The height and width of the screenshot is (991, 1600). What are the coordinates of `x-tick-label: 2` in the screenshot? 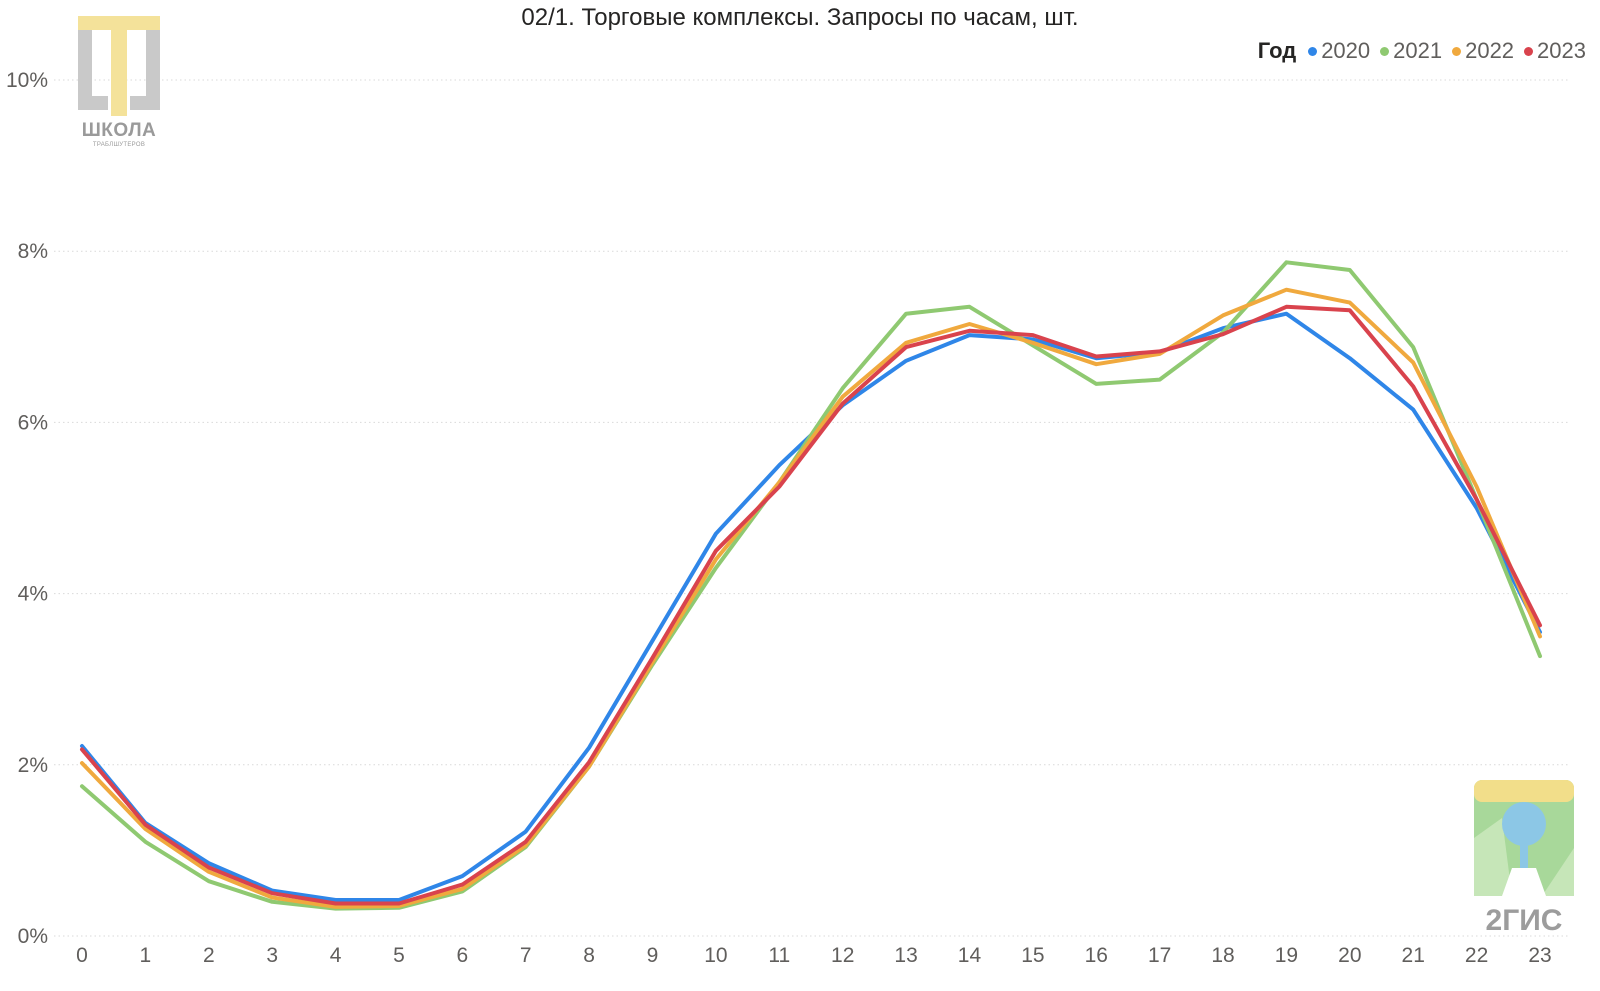 It's located at (209, 955).